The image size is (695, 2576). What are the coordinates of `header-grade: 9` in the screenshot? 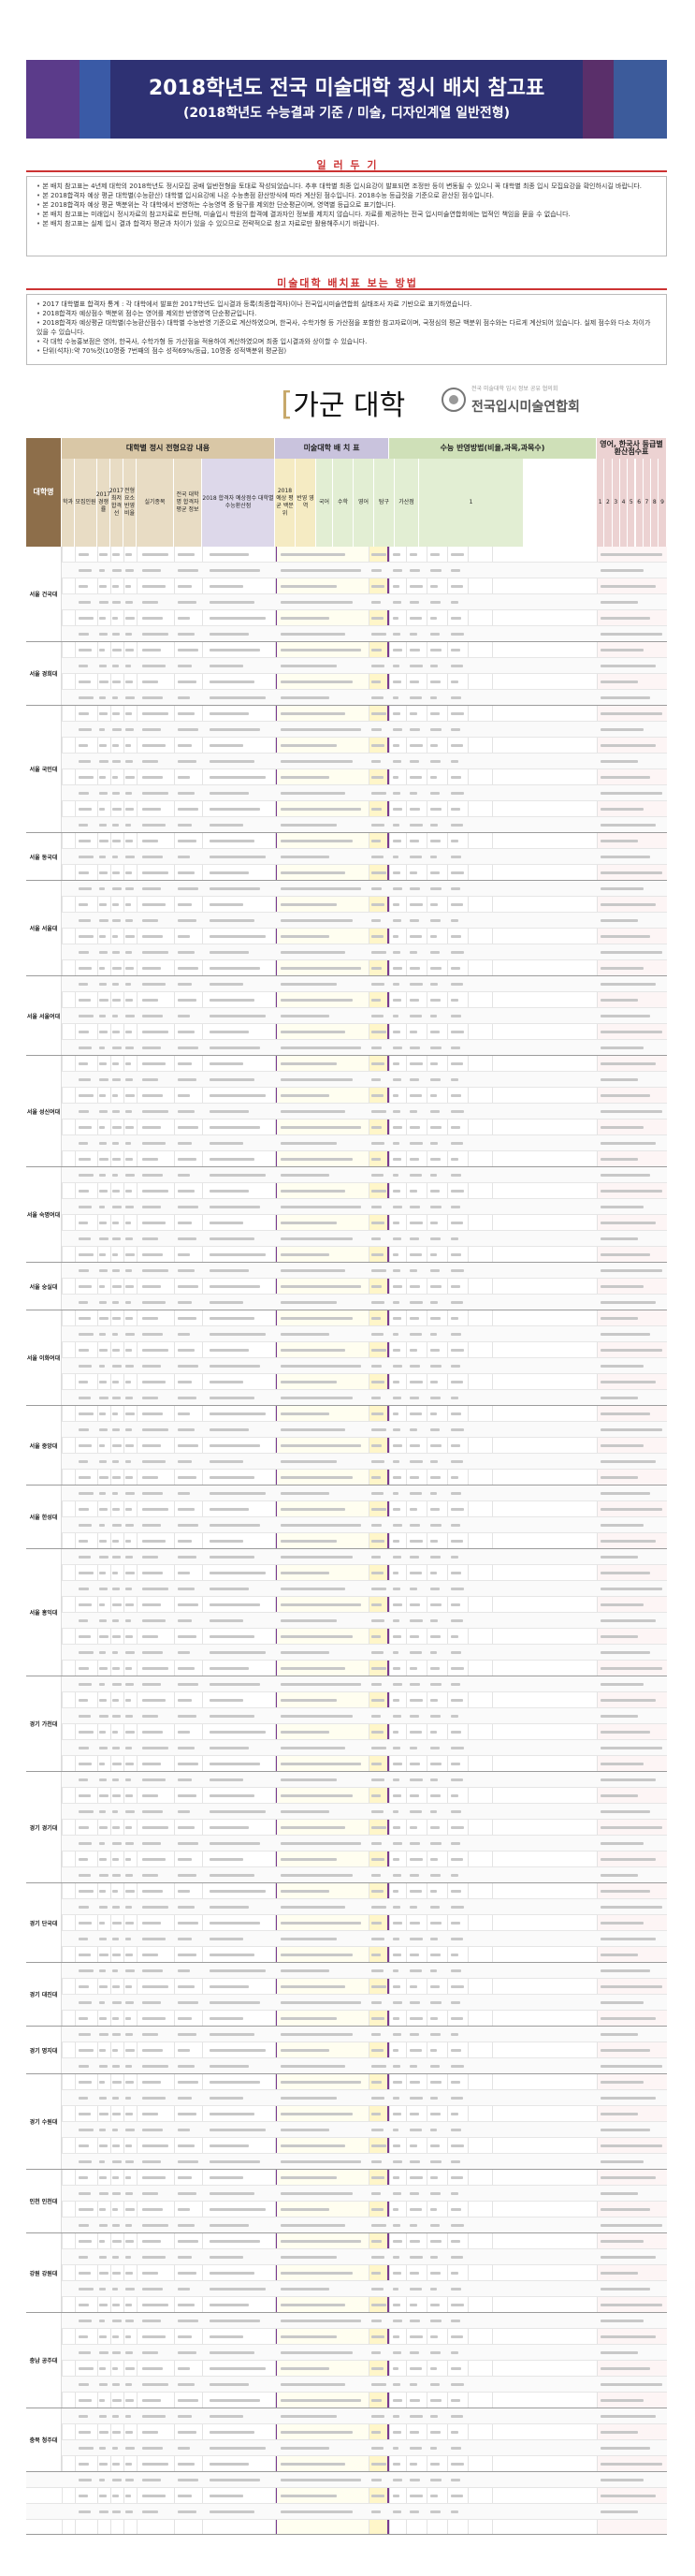 It's located at (663, 503).